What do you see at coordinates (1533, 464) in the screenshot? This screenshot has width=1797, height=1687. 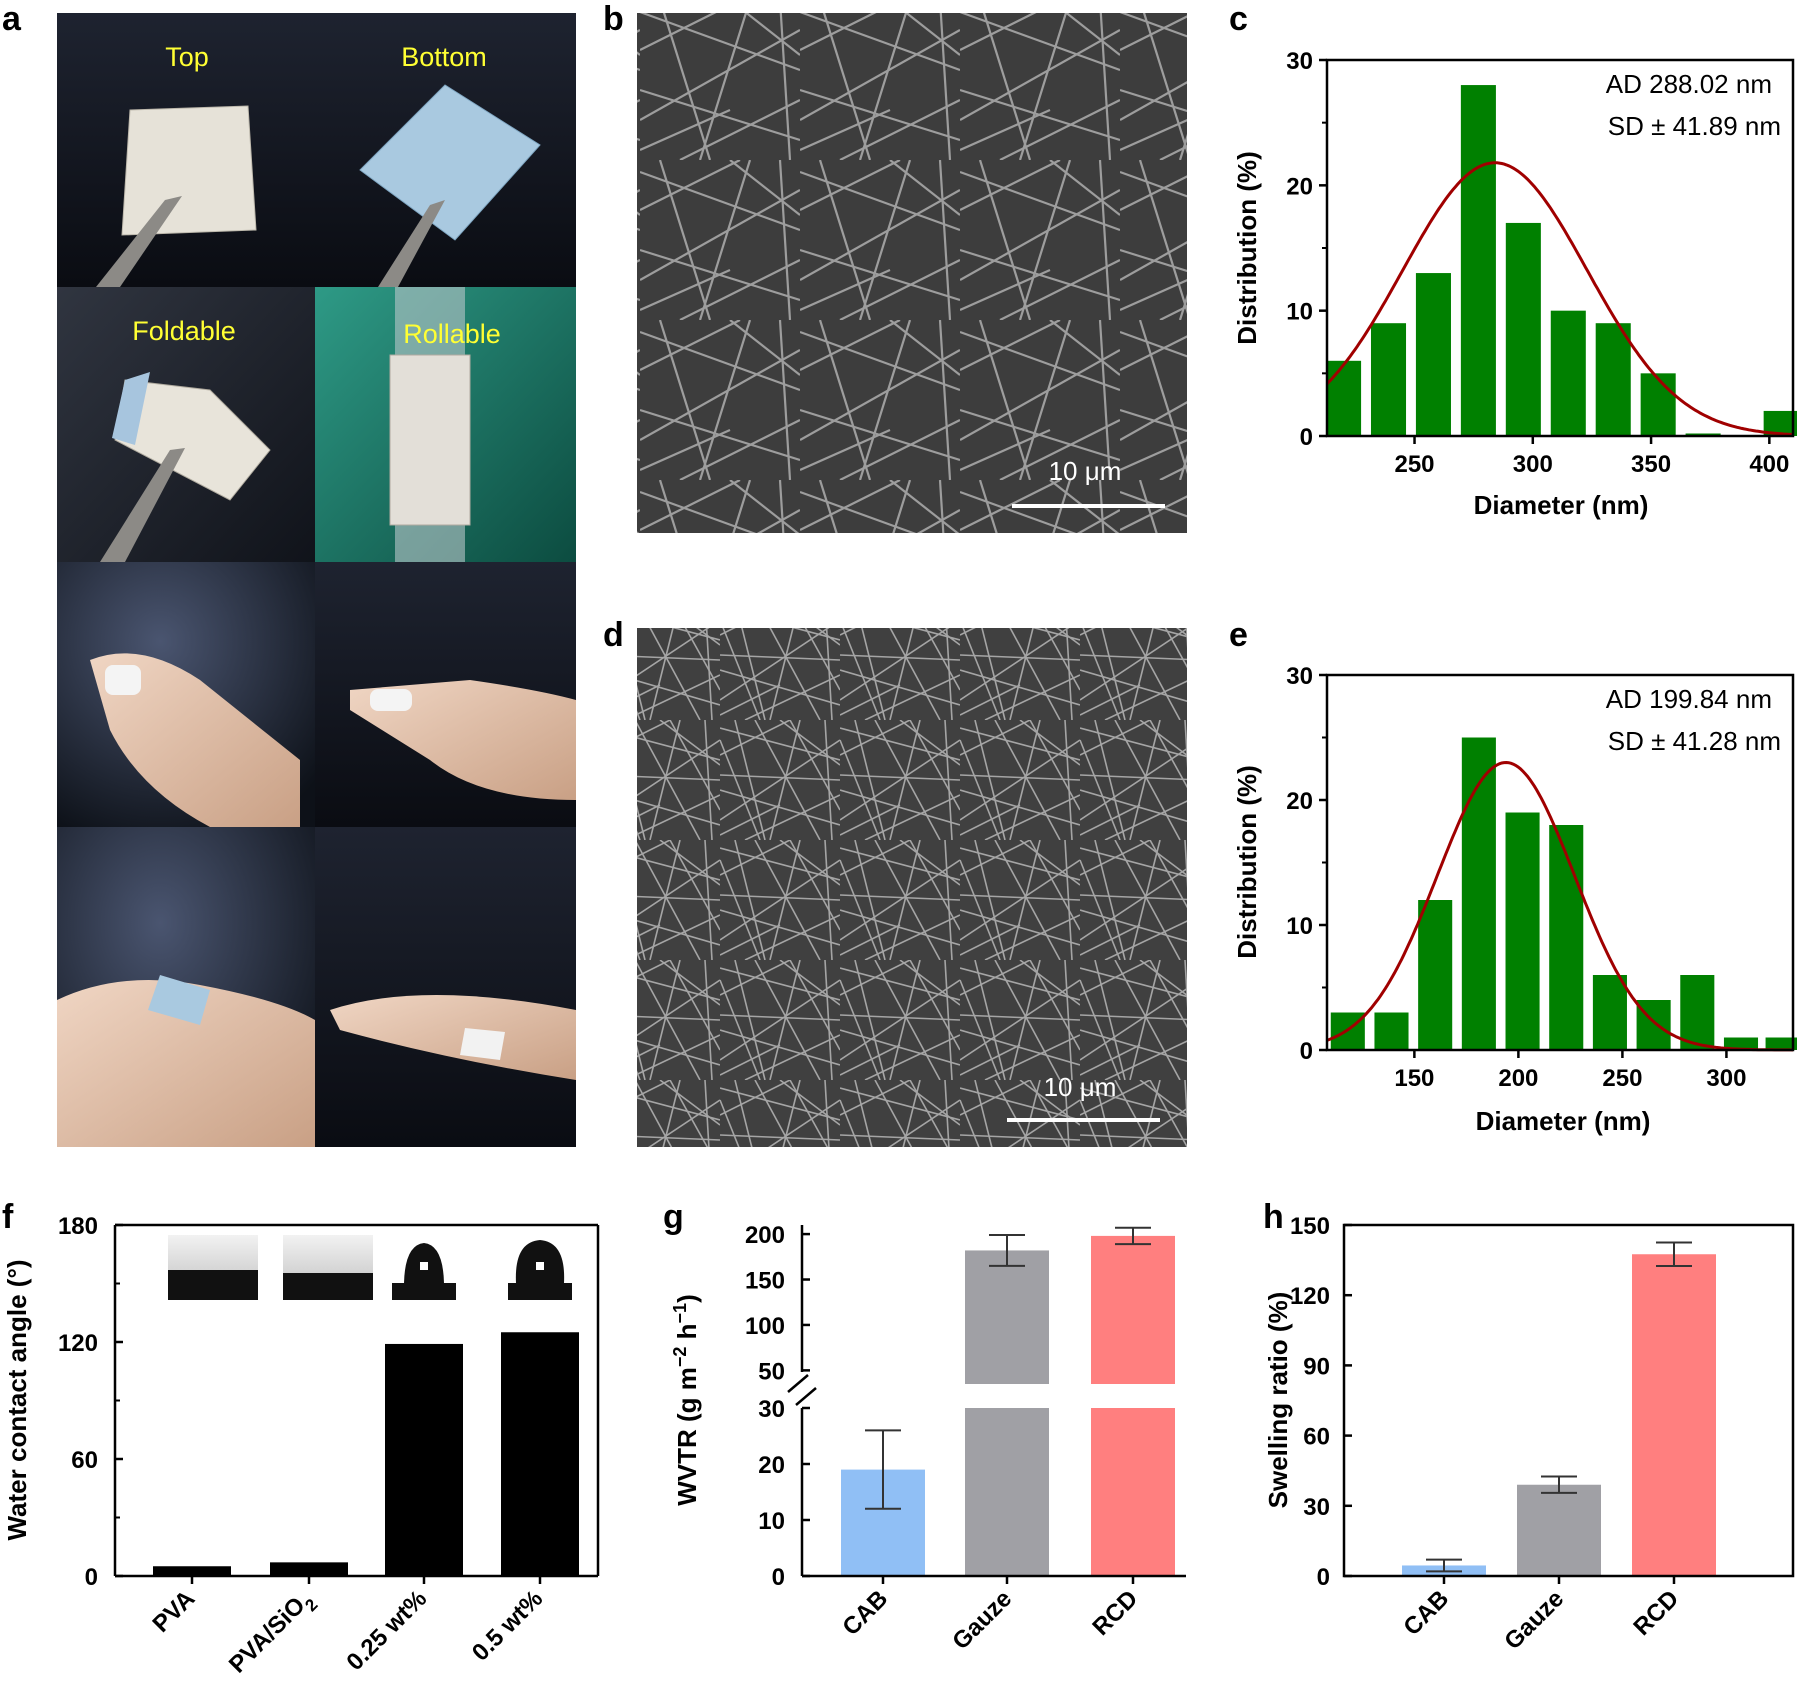 I see `x-tick-label-c: 300` at bounding box center [1533, 464].